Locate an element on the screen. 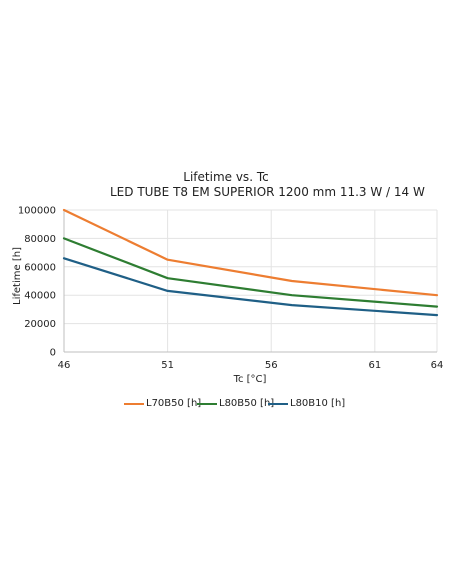  legend-swatch-l80b10 is located at coordinates (278, 403).